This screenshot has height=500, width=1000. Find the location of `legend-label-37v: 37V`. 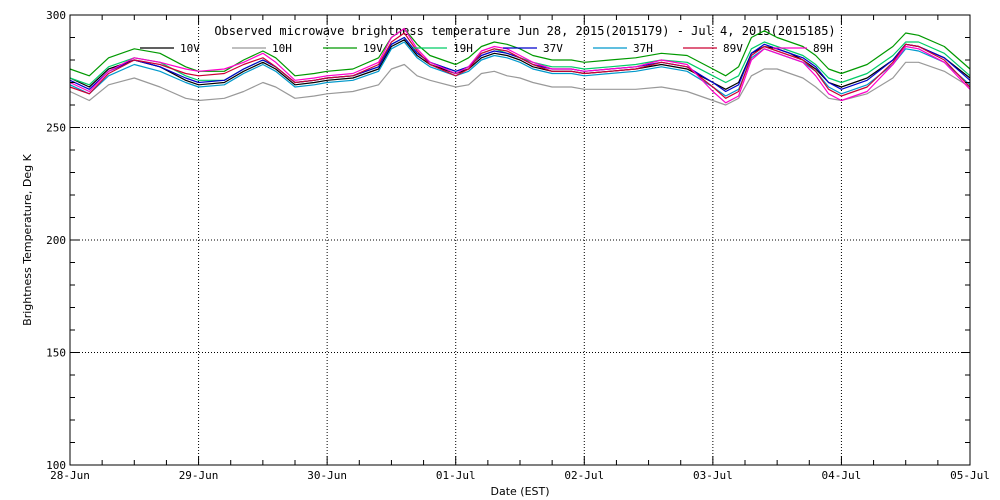

legend-label-37v: 37V is located at coordinates (553, 48).